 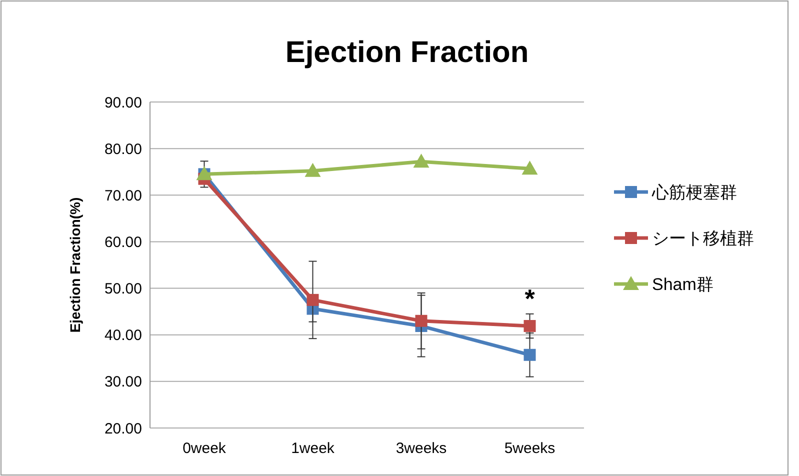 What do you see at coordinates (683, 284) in the screenshot?
I see `legend-label: Sham群` at bounding box center [683, 284].